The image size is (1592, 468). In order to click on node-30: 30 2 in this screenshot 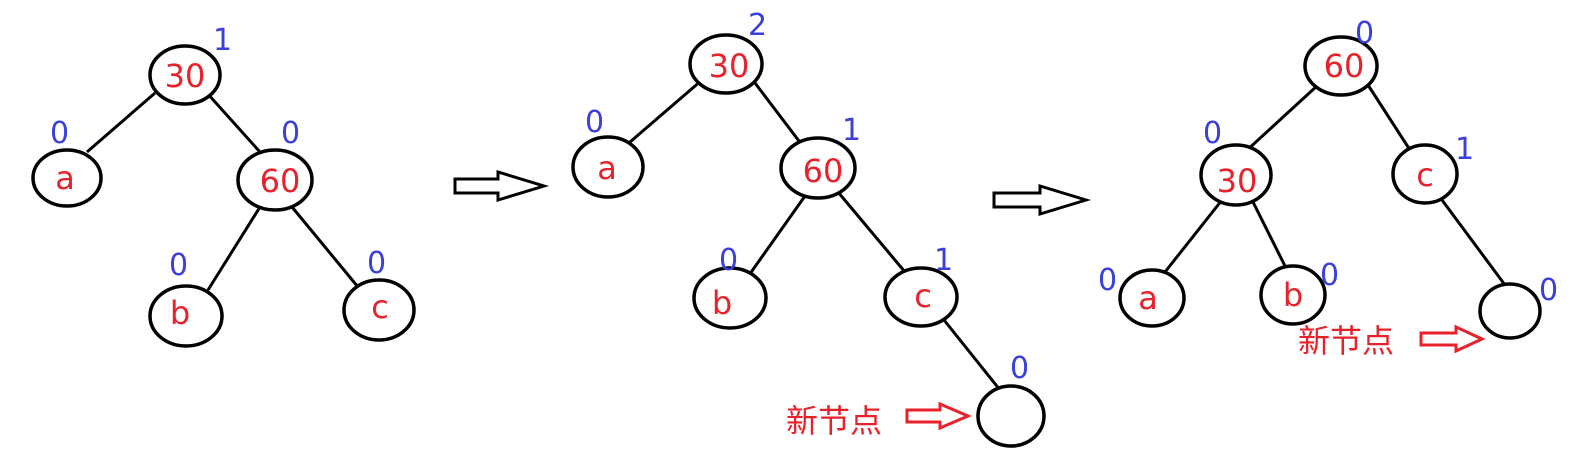, I will do `click(727, 51)`.